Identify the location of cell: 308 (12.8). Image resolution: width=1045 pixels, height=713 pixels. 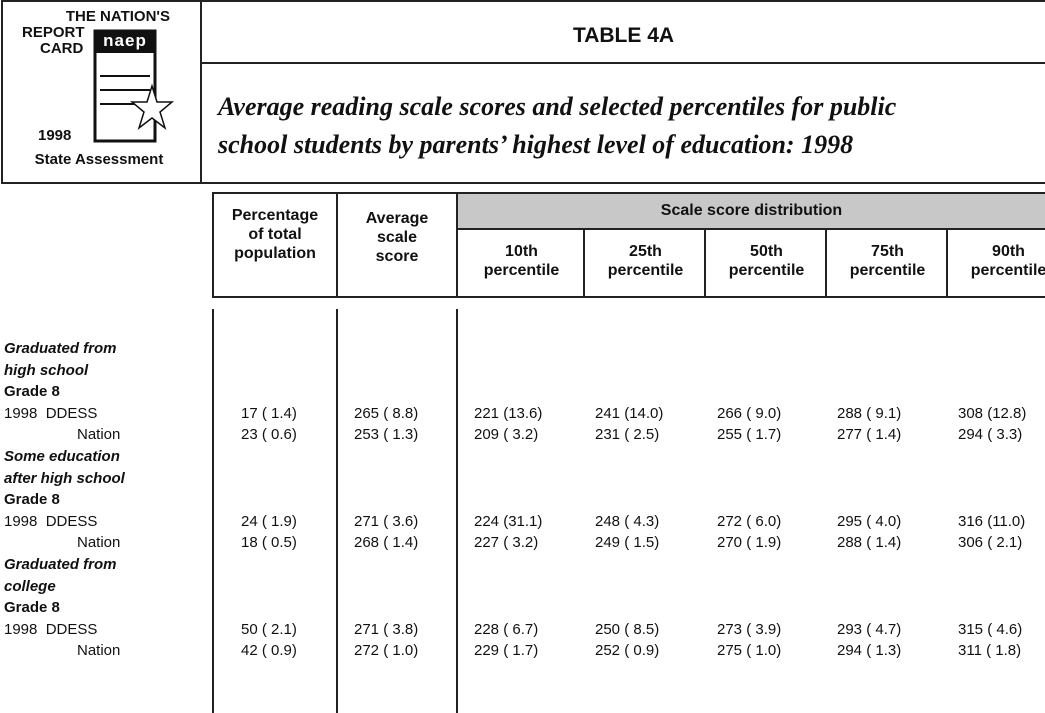
(992, 413).